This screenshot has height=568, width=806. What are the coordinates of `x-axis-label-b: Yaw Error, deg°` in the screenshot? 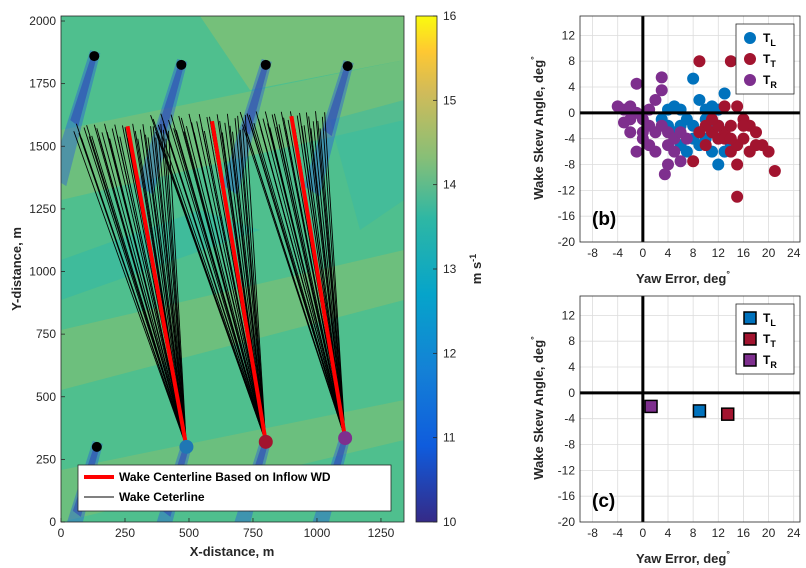 It's located at (683, 277).